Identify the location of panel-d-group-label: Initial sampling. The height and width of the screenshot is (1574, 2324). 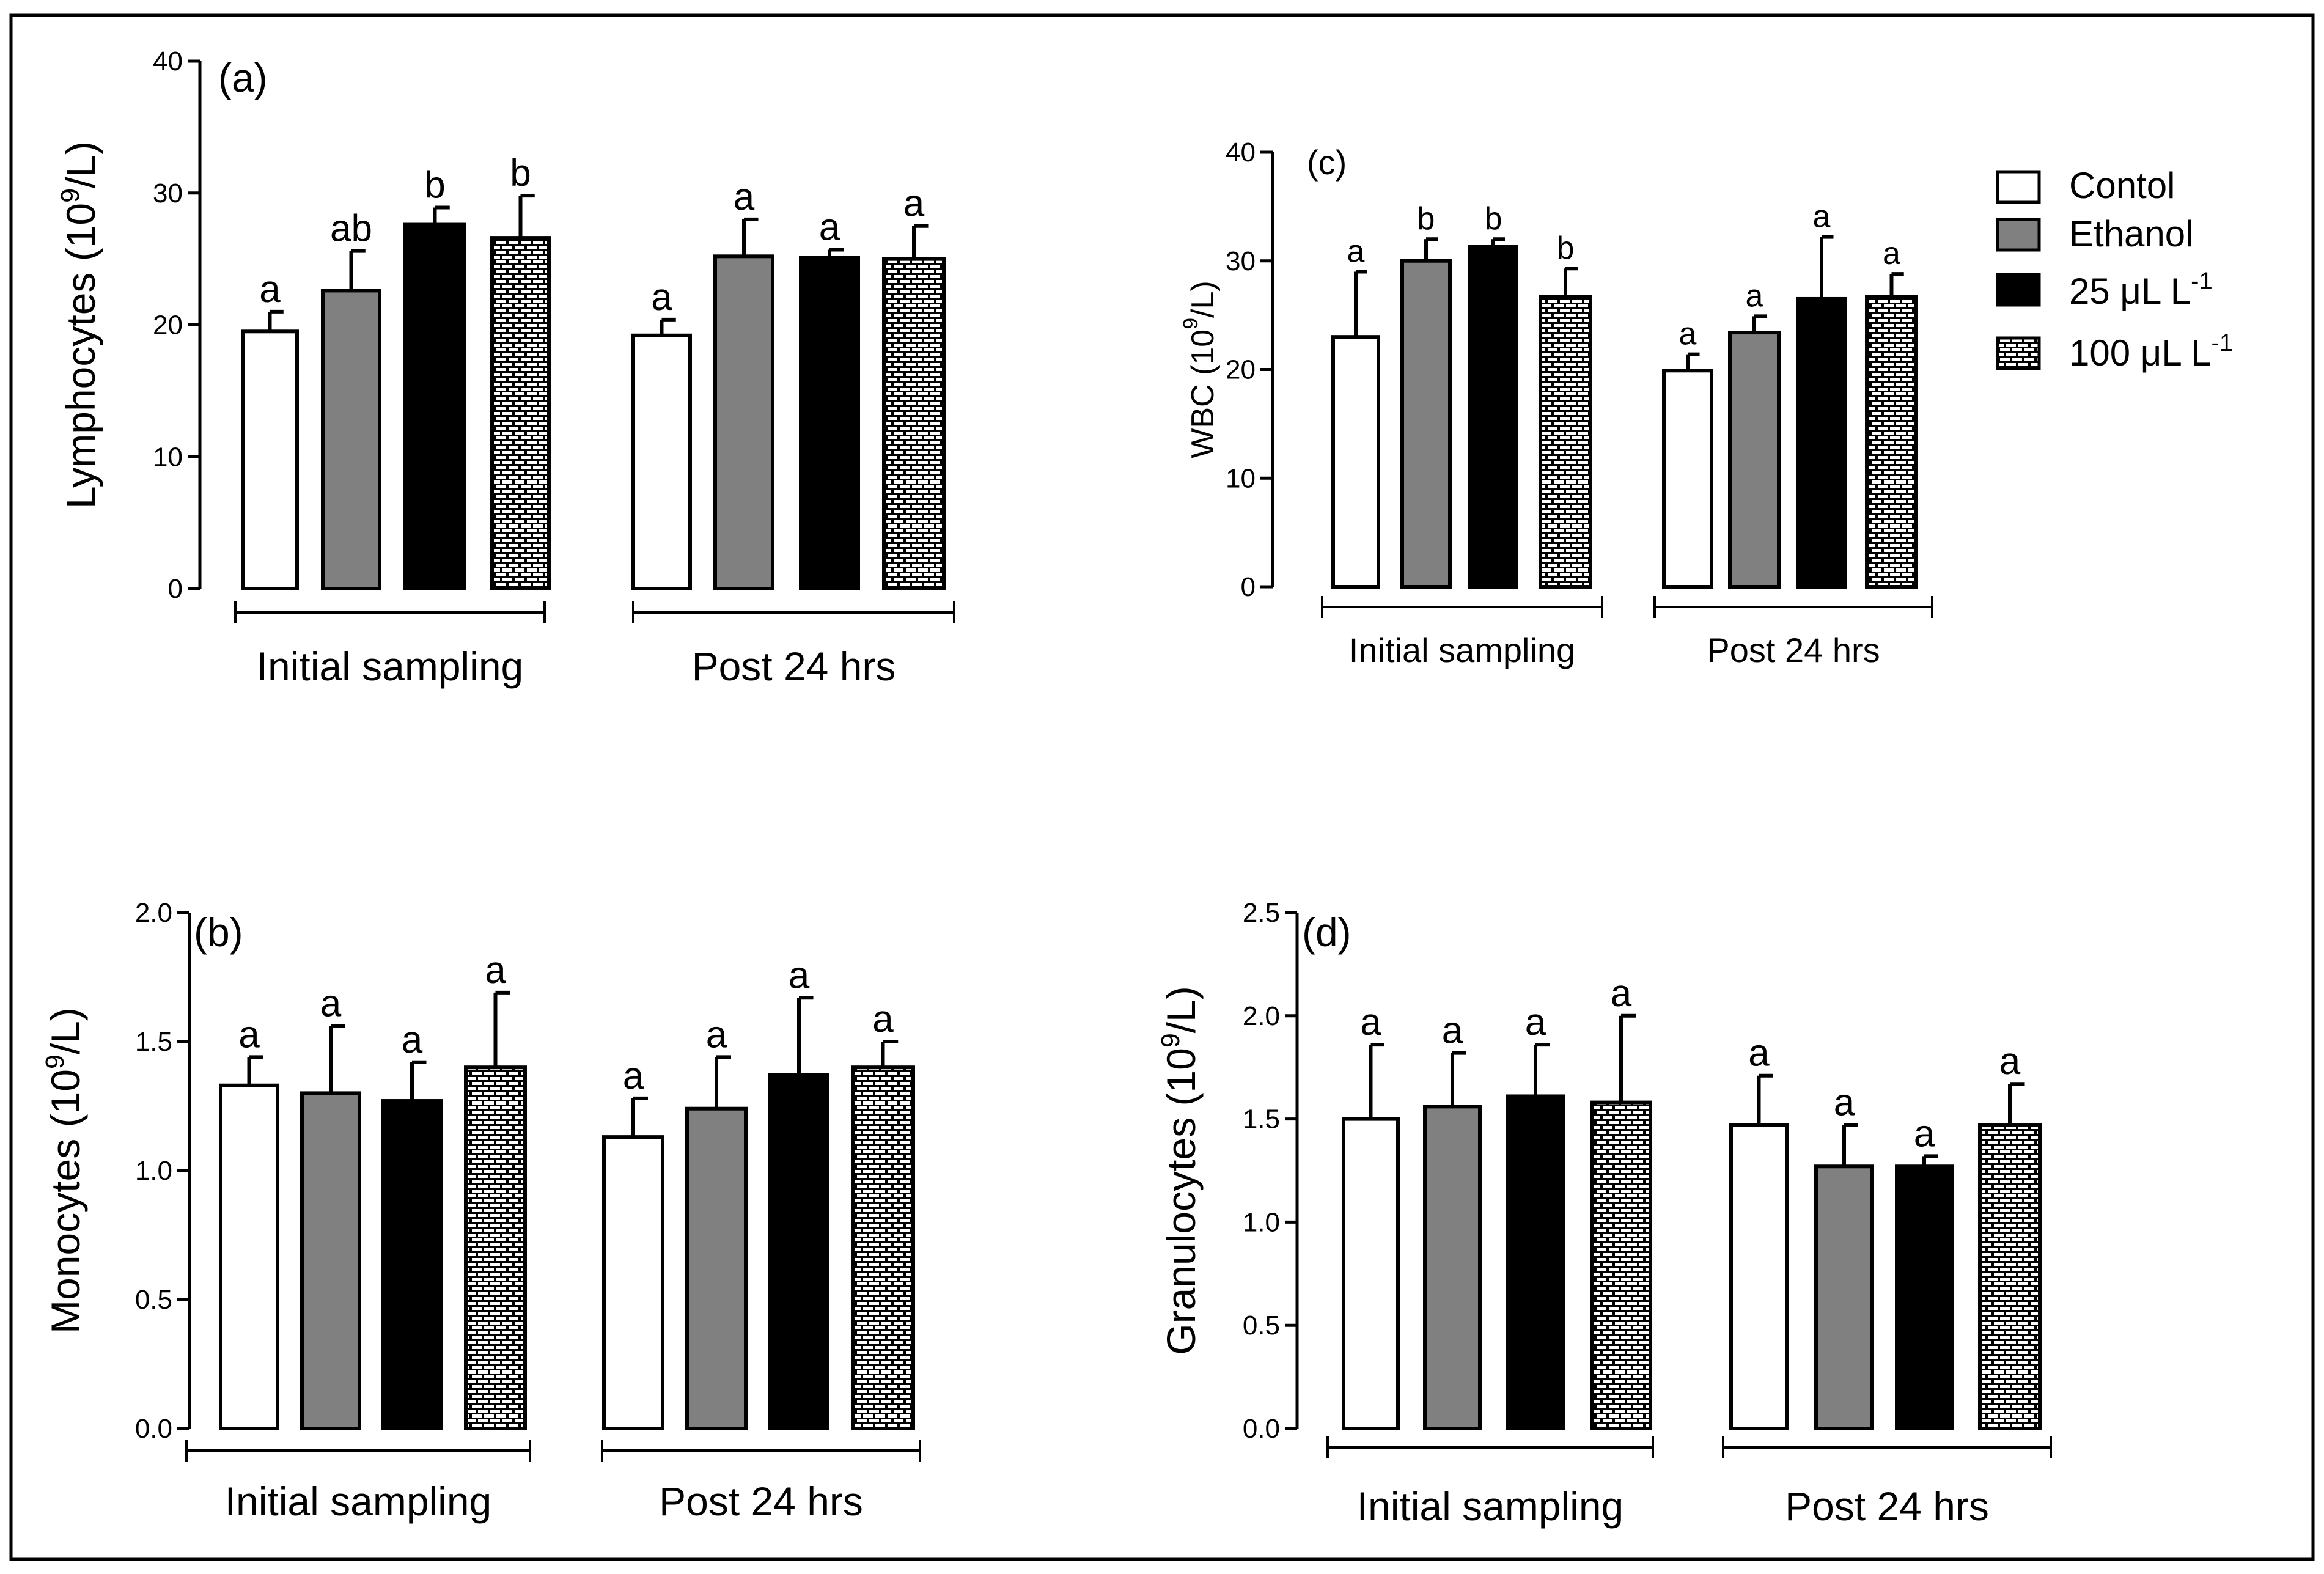
(1490, 1506).